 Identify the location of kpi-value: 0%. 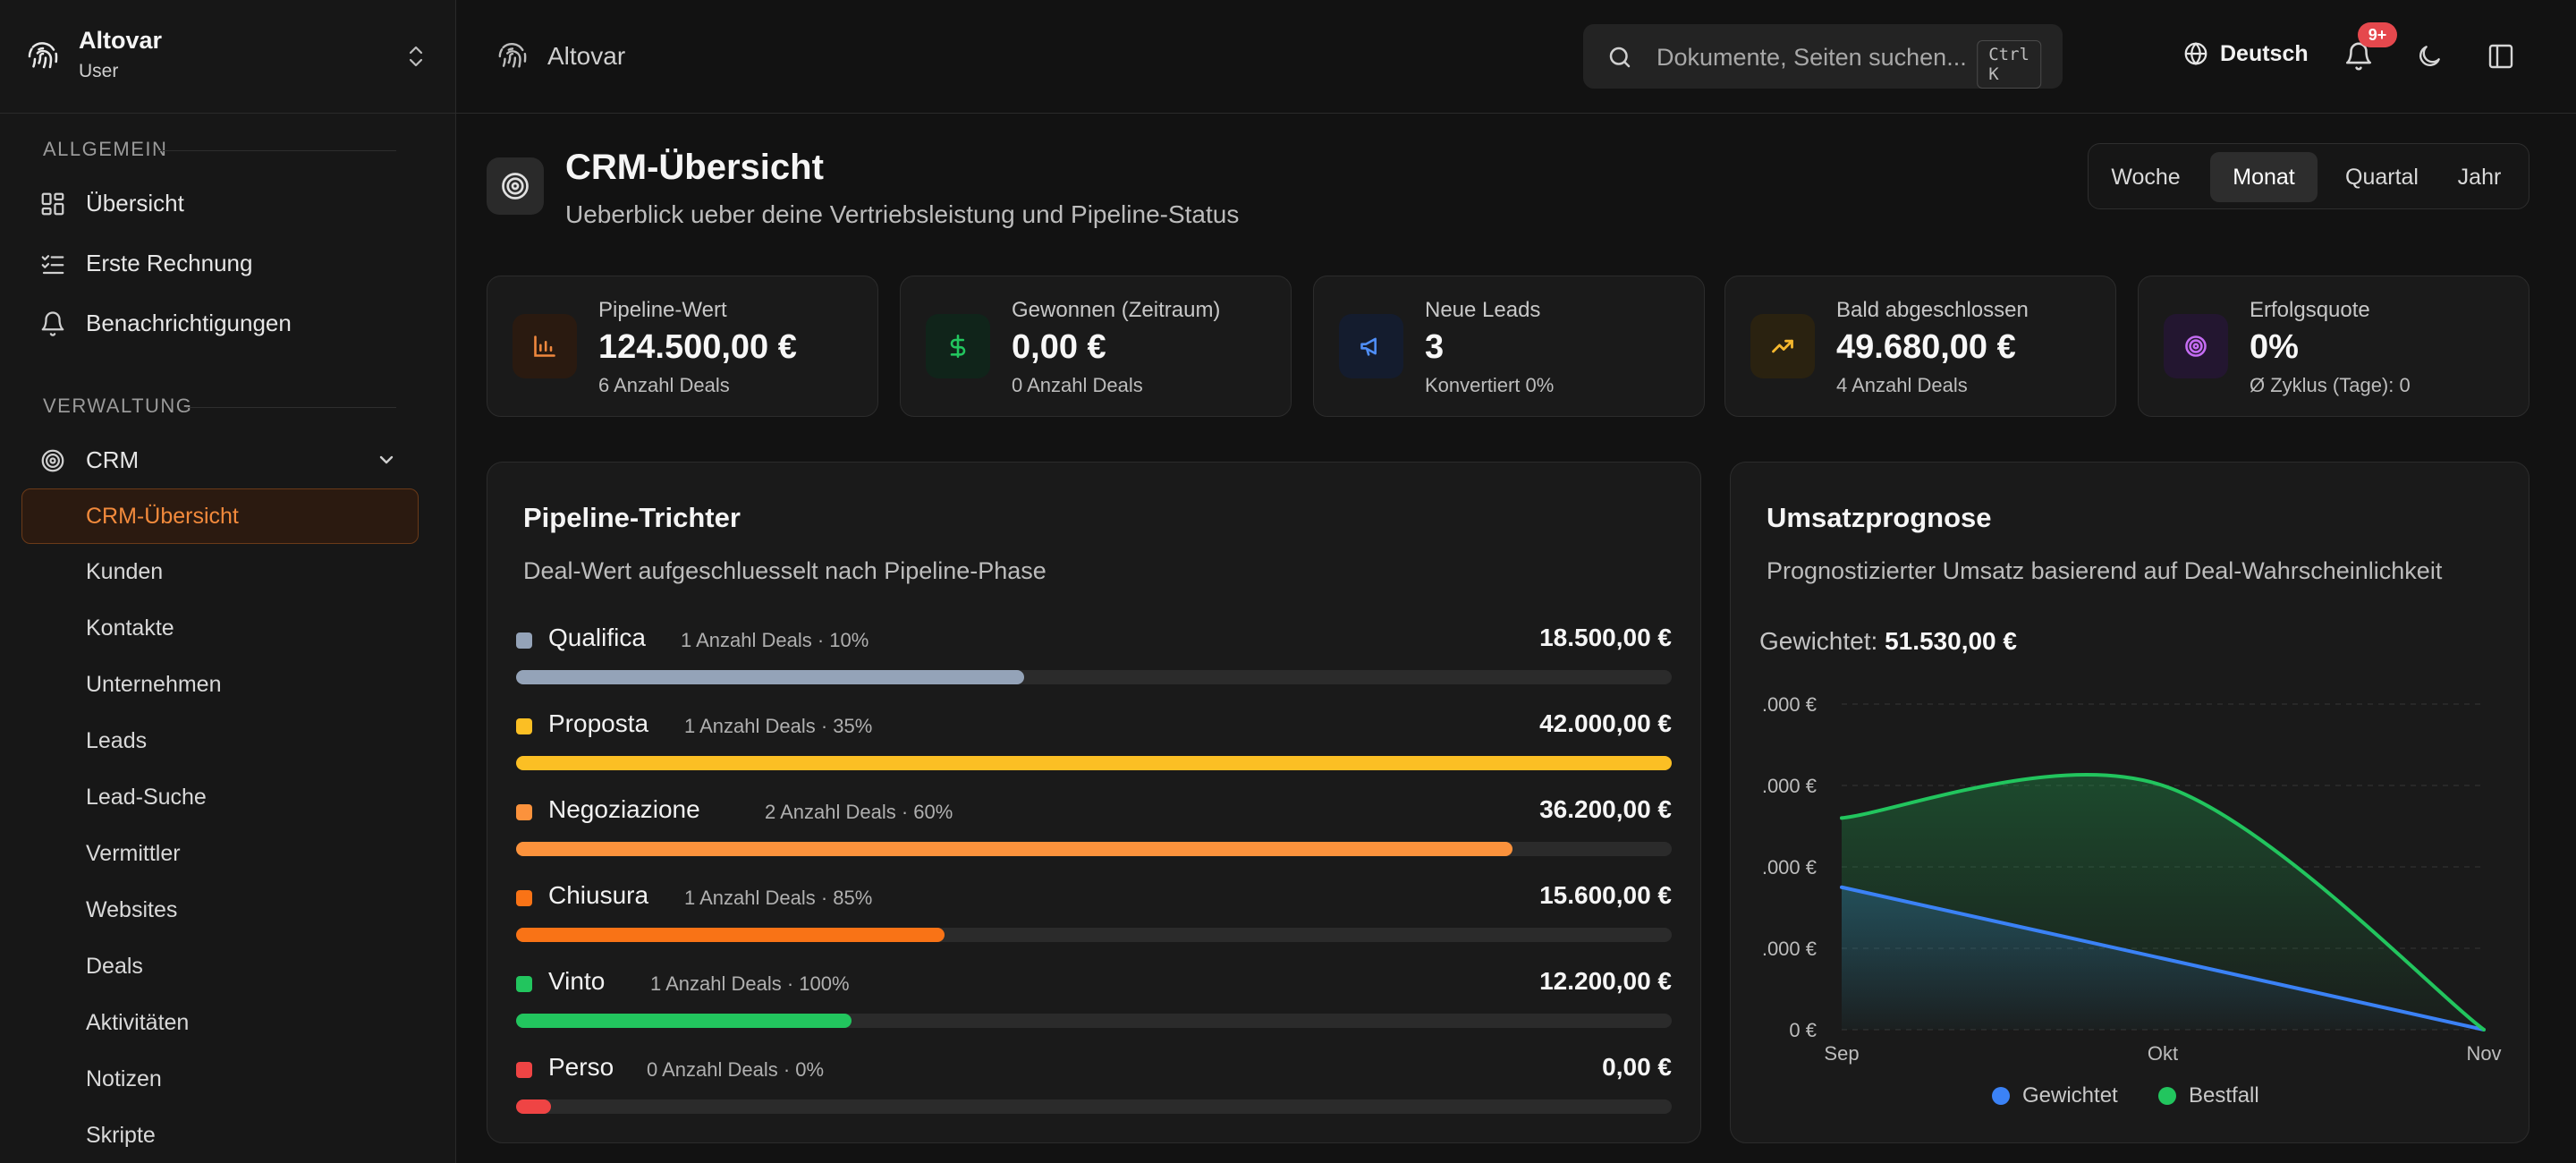
(2274, 347).